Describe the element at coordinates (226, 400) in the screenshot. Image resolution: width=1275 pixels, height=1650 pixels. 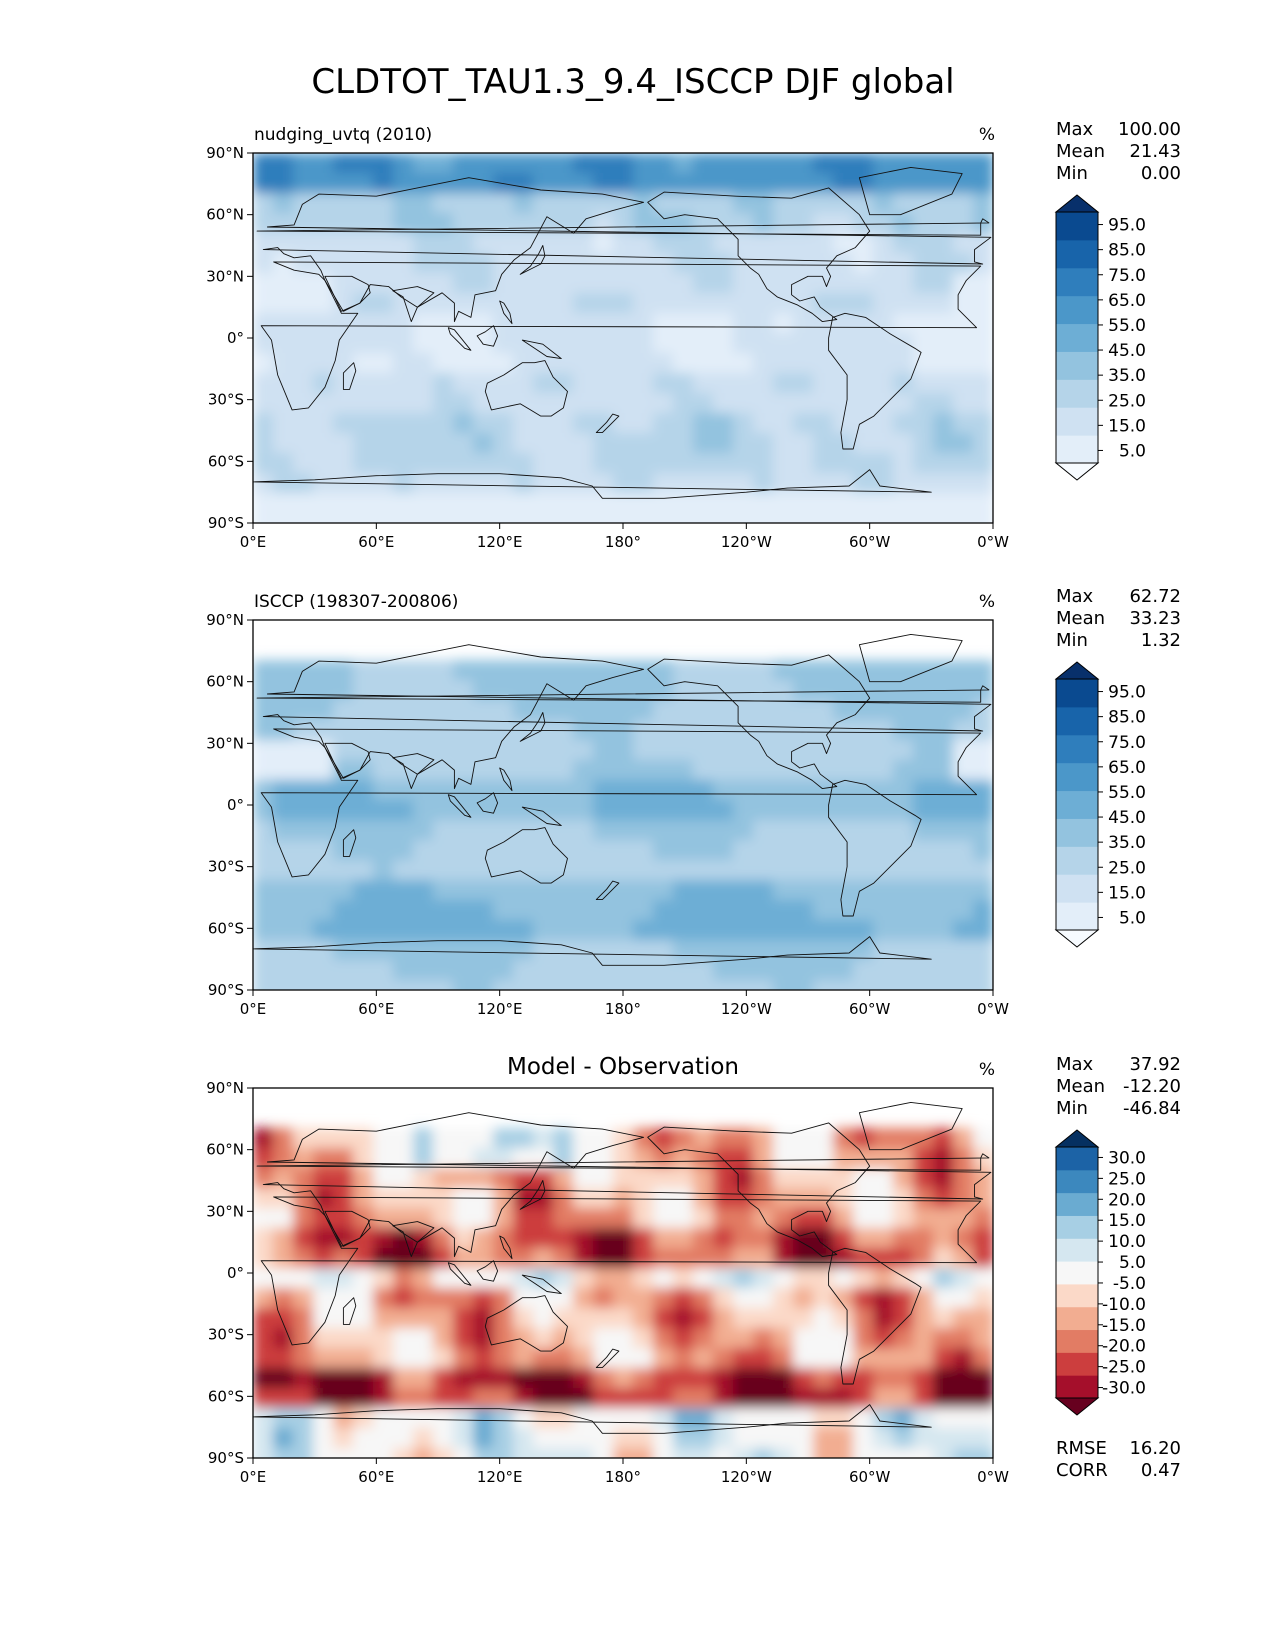
I see `lat-tick-label: 30°S` at that location.